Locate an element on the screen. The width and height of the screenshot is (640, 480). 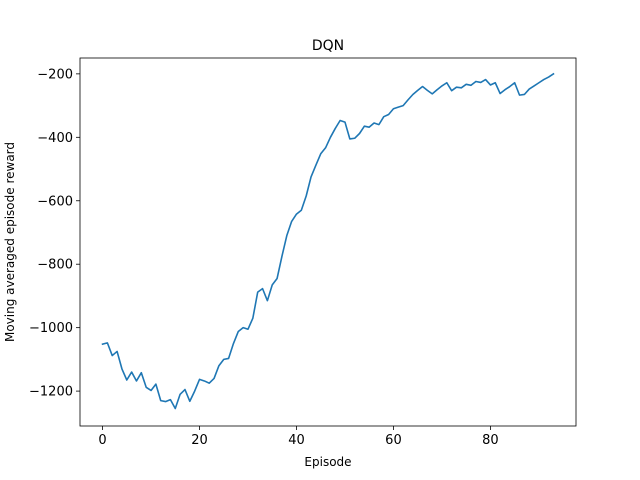
y-tick-label: −800 is located at coordinates (55, 265).